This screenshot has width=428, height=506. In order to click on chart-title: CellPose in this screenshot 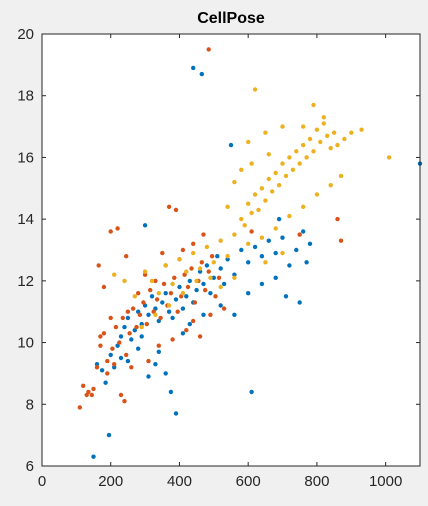, I will do `click(231, 18)`.